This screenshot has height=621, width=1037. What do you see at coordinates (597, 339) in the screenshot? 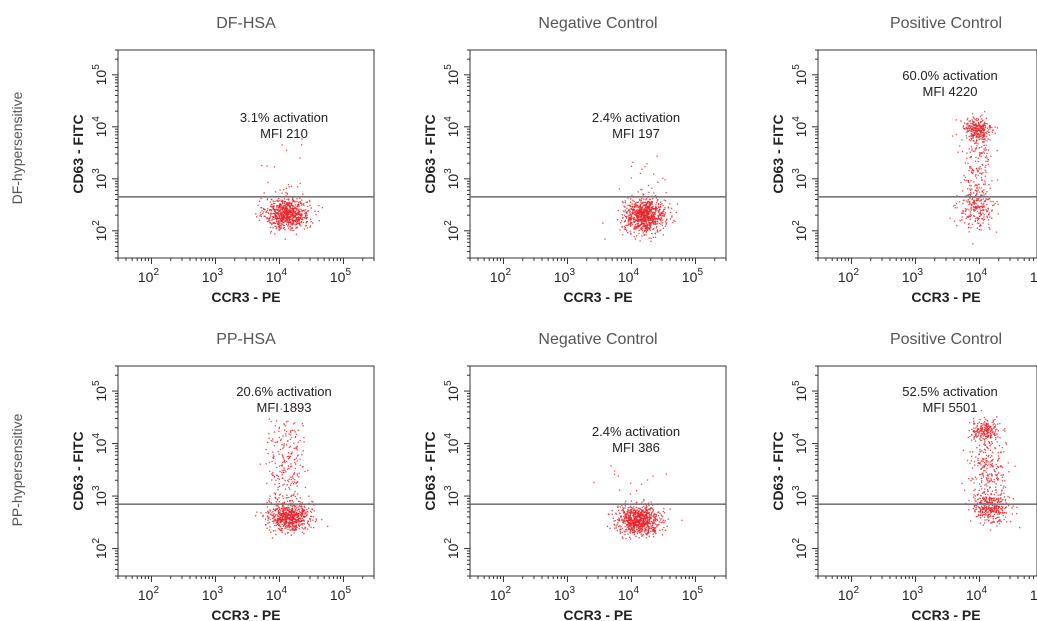
I see `panel-title: Negative Control` at bounding box center [597, 339].